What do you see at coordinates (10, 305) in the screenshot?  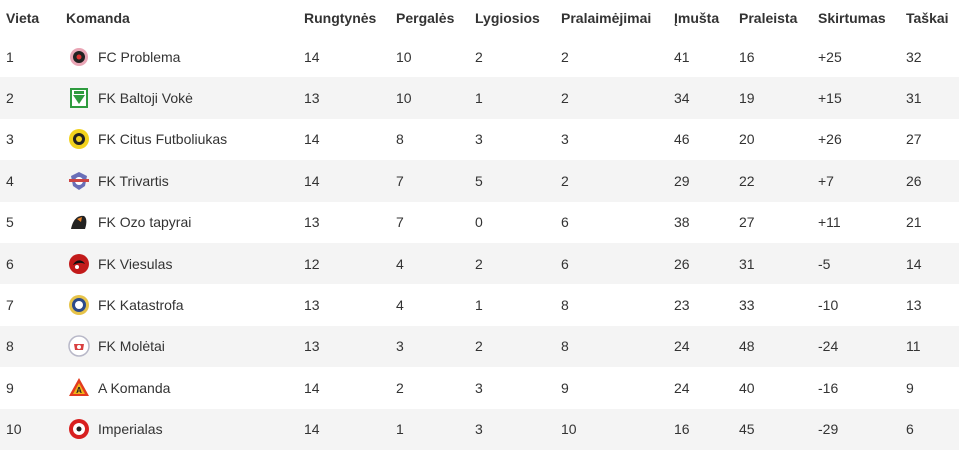 I see `cell-vieta: 7` at bounding box center [10, 305].